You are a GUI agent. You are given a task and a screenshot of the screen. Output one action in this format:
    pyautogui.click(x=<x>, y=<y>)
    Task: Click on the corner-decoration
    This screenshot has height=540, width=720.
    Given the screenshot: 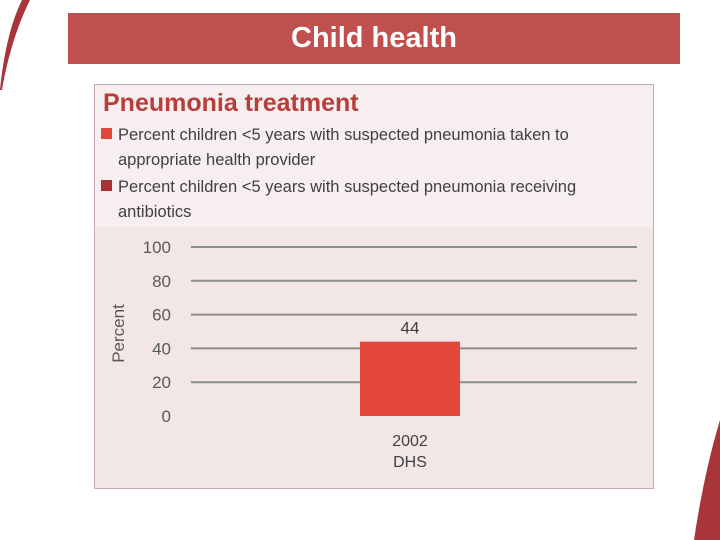 What is the action you would take?
    pyautogui.click(x=15, y=45)
    